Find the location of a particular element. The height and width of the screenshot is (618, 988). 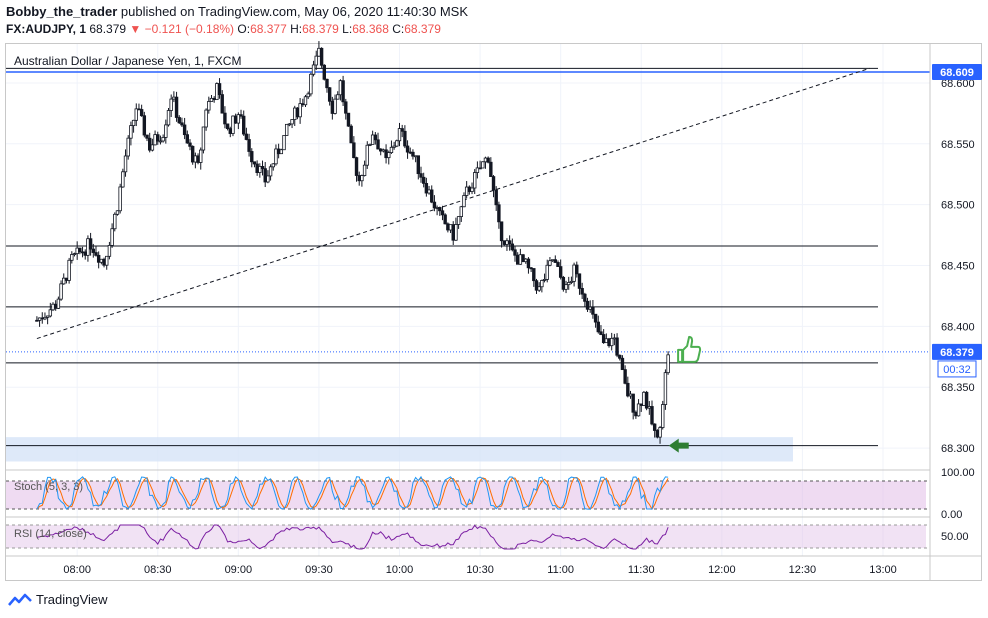

low-value: 68.368 is located at coordinates (370, 29).